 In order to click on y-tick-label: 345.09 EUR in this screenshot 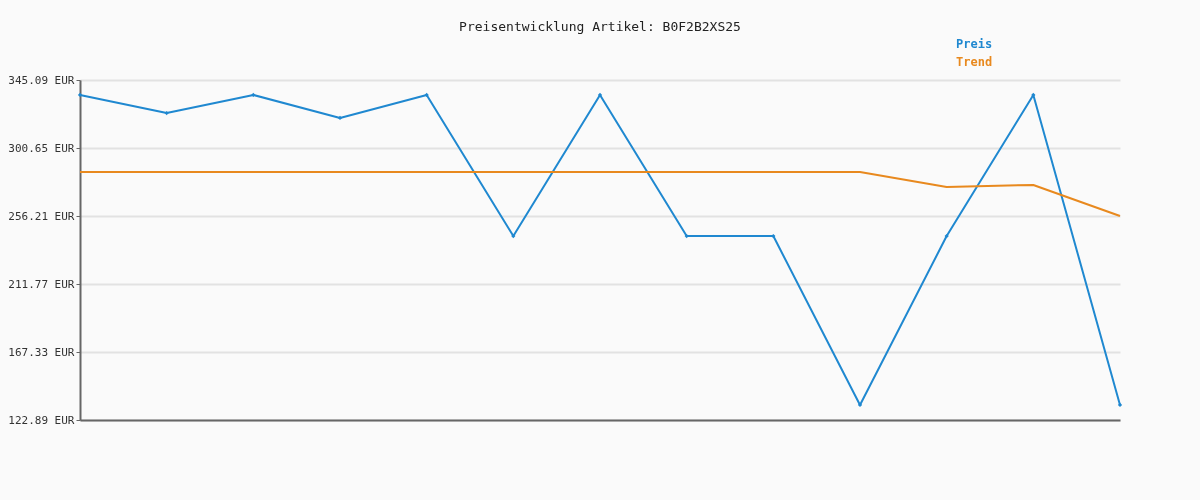, I will do `click(41, 80)`.